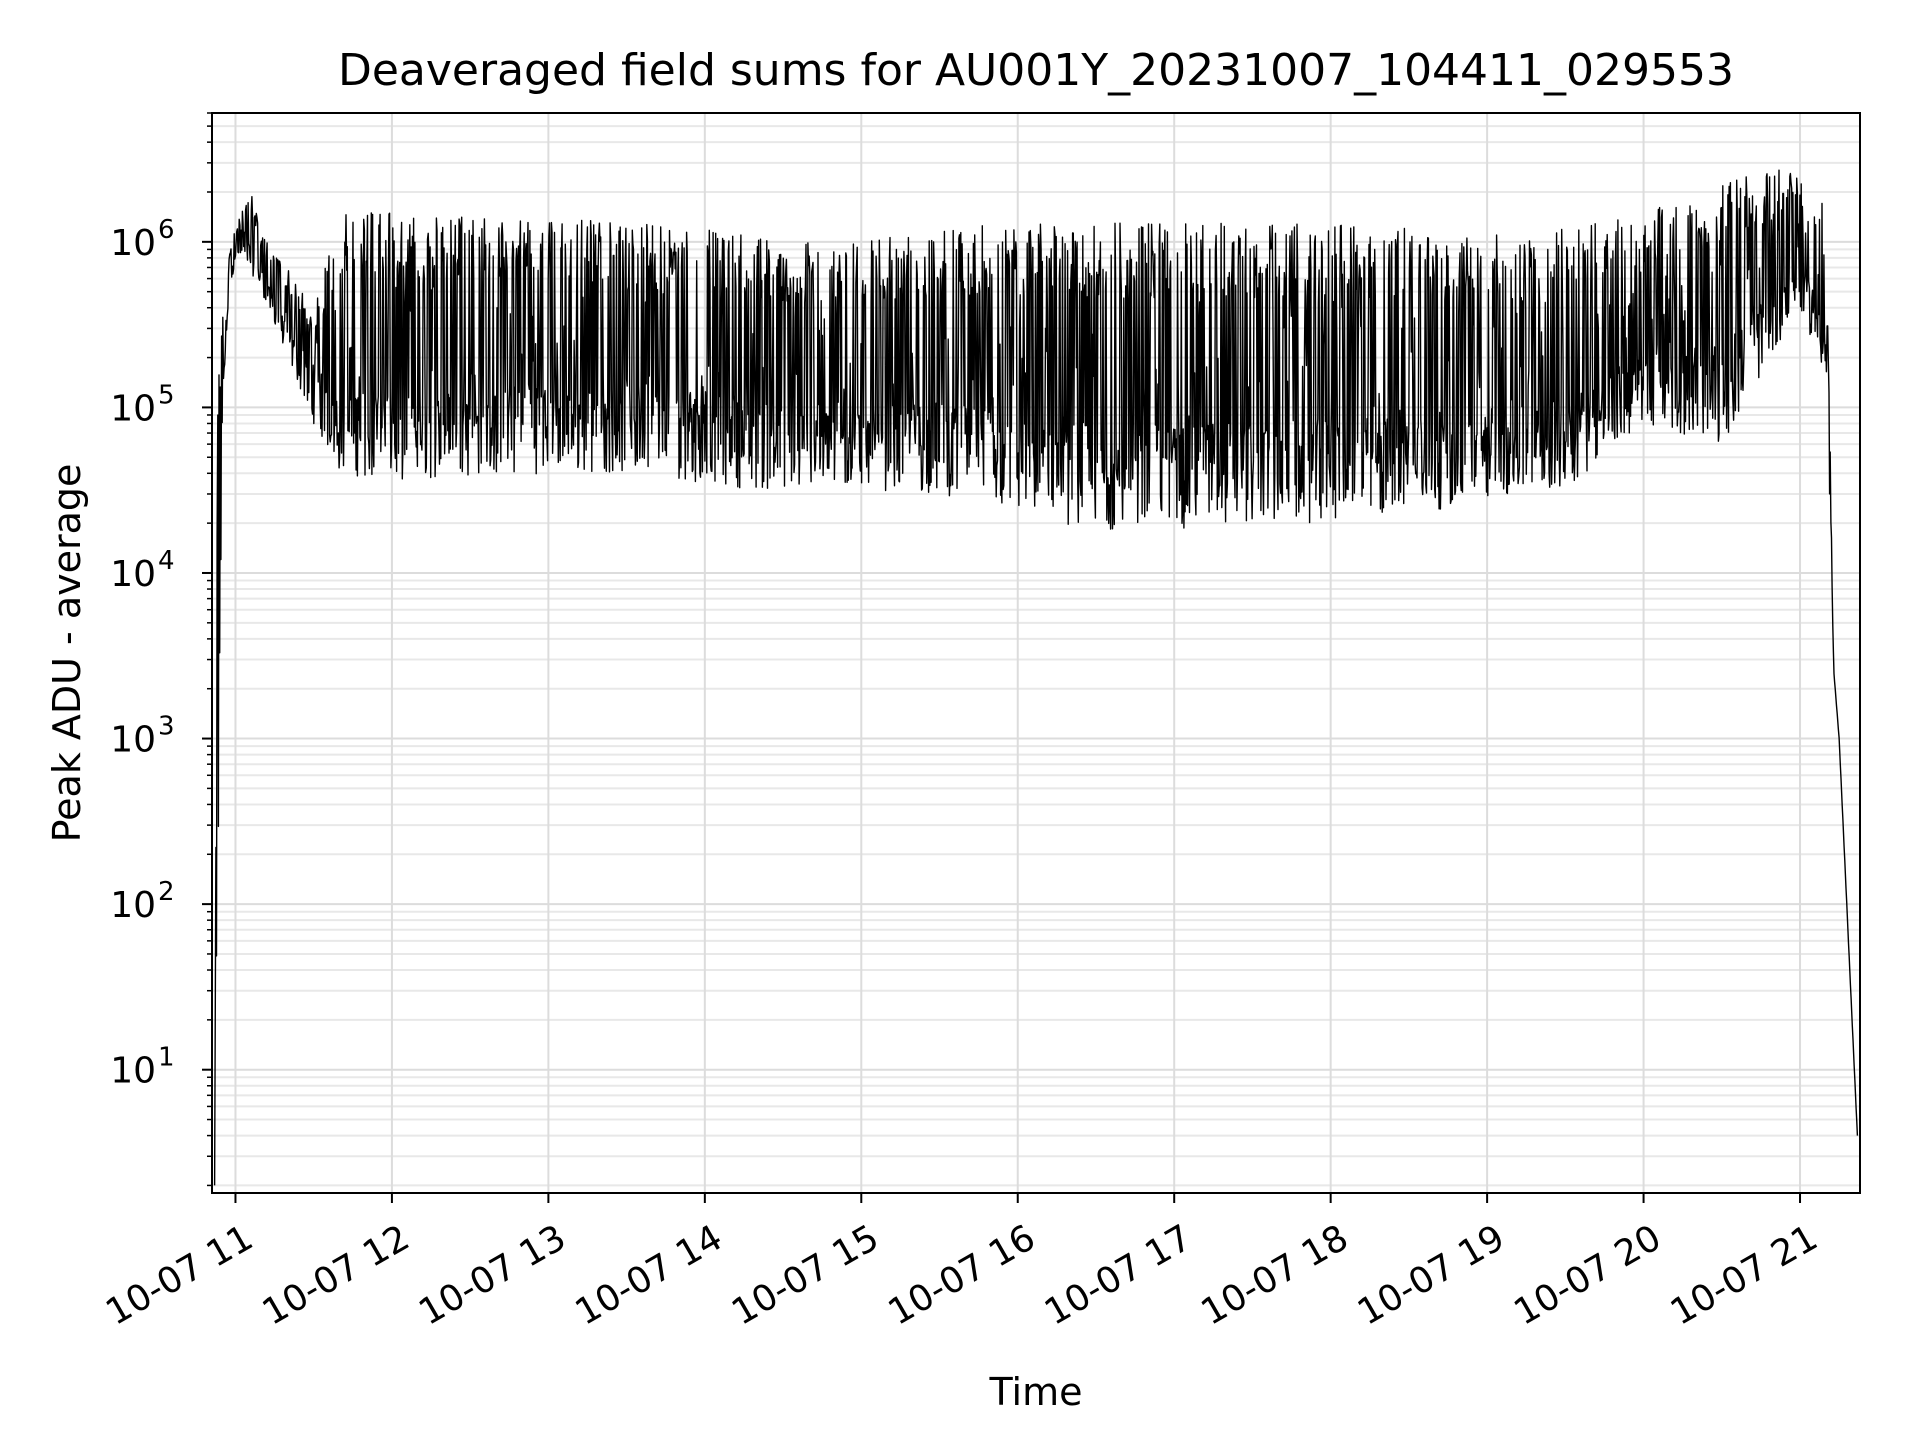 This screenshot has height=1440, width=1920. I want to click on y-tick-label-exponent: 5, so click(166, 395).